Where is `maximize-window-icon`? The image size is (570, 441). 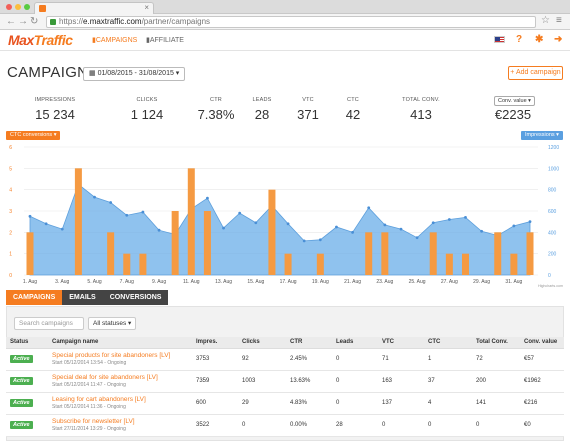
maximize-window-icon is located at coordinates (27, 7).